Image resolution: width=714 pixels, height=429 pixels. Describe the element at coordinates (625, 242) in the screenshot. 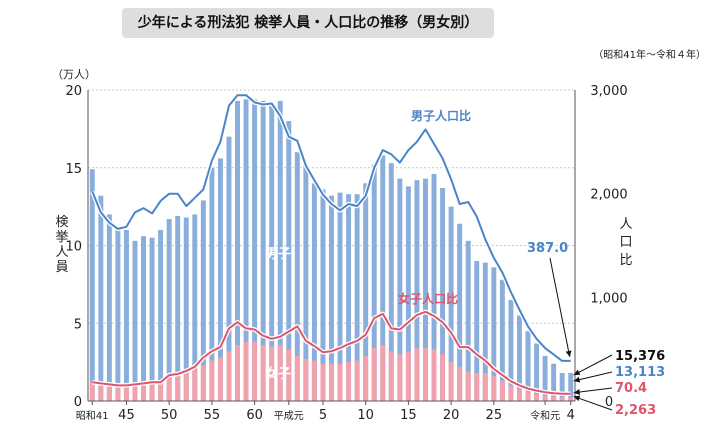

I see `right-axis-label: 人口比` at that location.